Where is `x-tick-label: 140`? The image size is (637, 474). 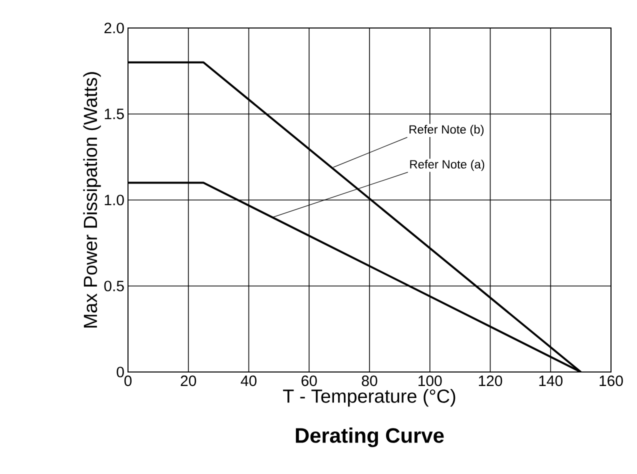
x-tick-label: 140 is located at coordinates (550, 381).